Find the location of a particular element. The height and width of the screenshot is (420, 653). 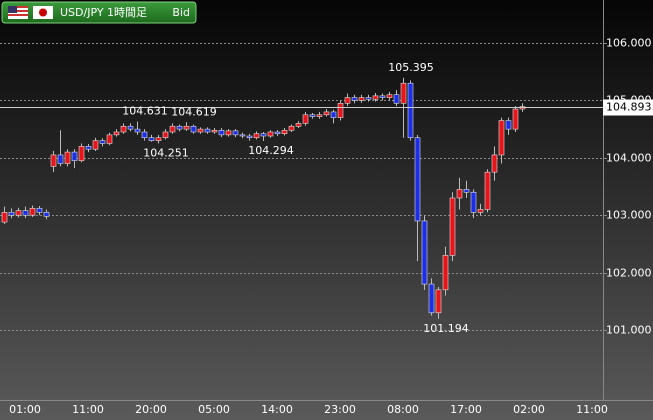

y-tick-label: 101.000 is located at coordinates (629, 330).